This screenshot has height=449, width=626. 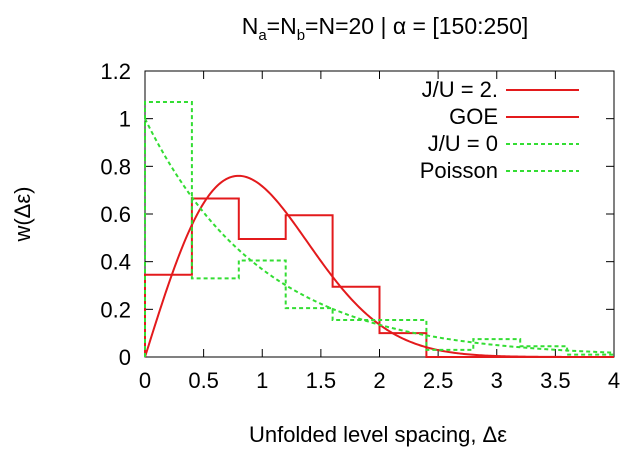 What do you see at coordinates (115, 71) in the screenshot?
I see `y-tick-label: 1.2` at bounding box center [115, 71].